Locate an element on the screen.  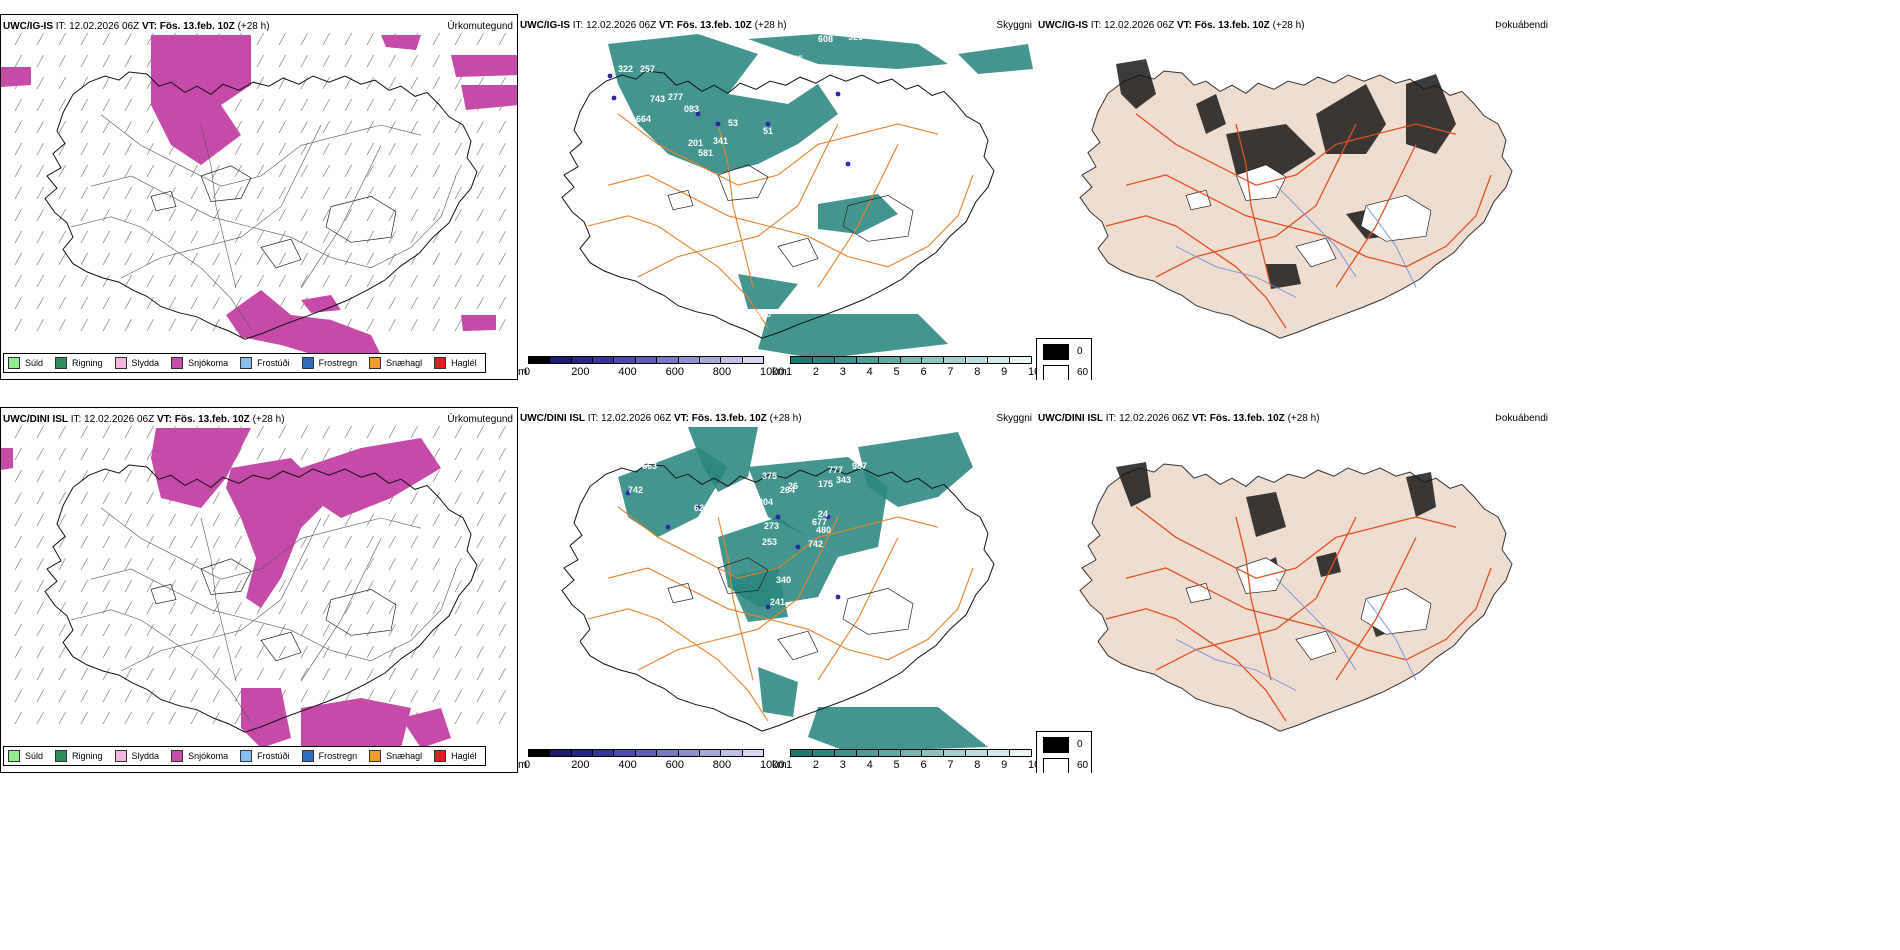
legend-label: Rigning is located at coordinates (87, 363).